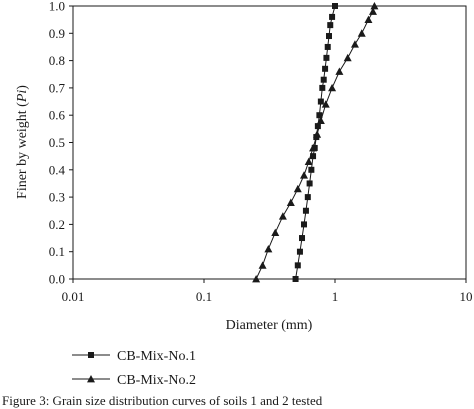 This screenshot has width=474, height=409. What do you see at coordinates (204, 296) in the screenshot?
I see `x-tick-label: 0.1` at bounding box center [204, 296].